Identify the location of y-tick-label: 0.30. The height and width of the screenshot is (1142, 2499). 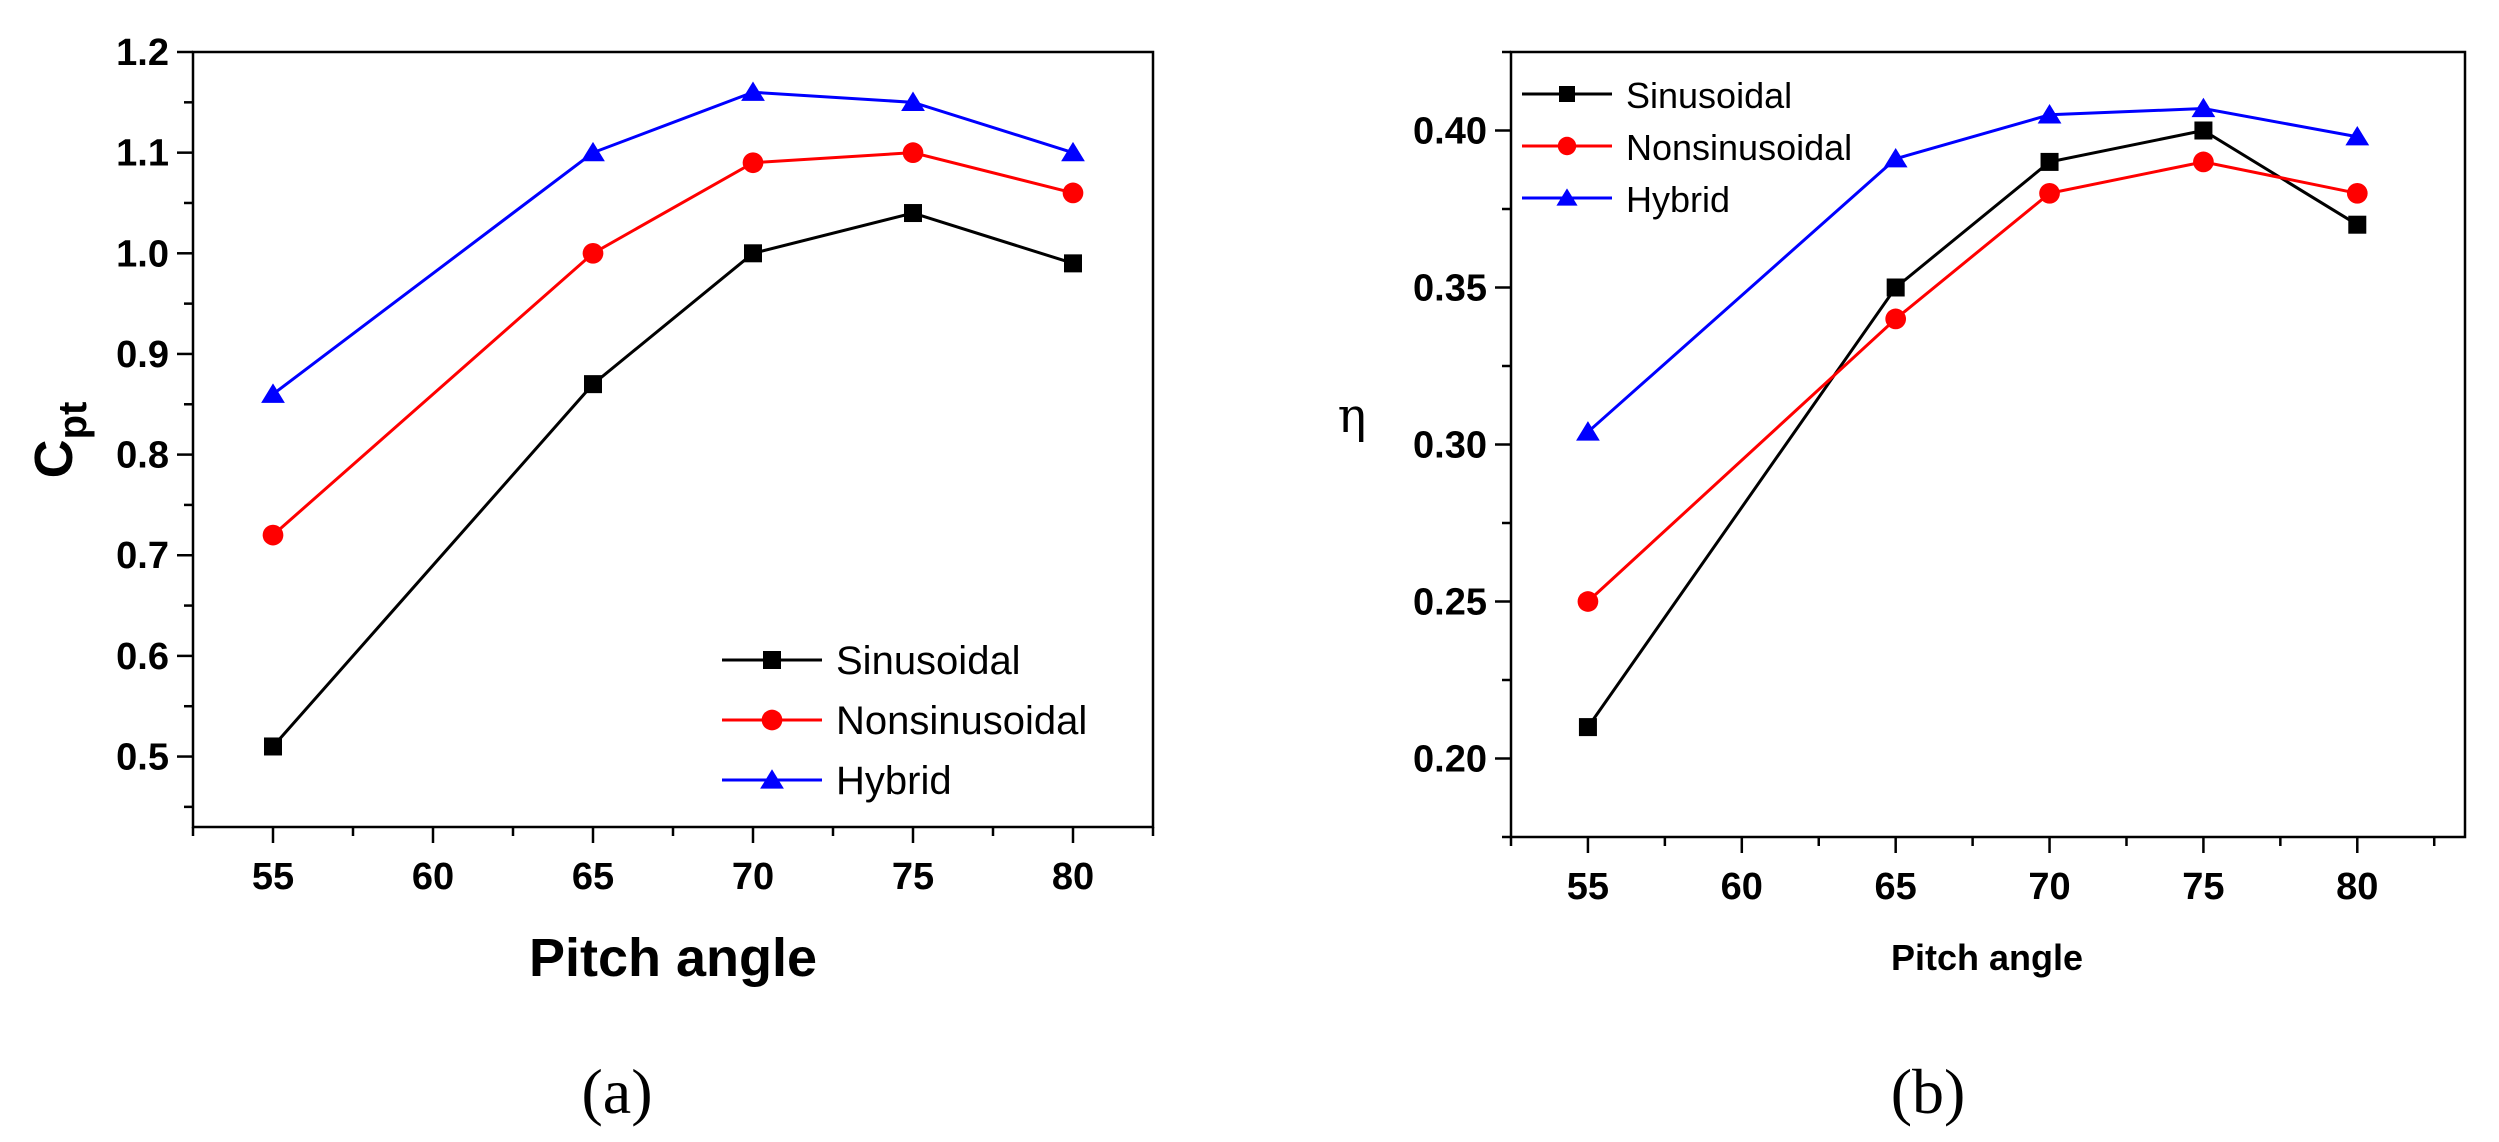
(1450, 446).